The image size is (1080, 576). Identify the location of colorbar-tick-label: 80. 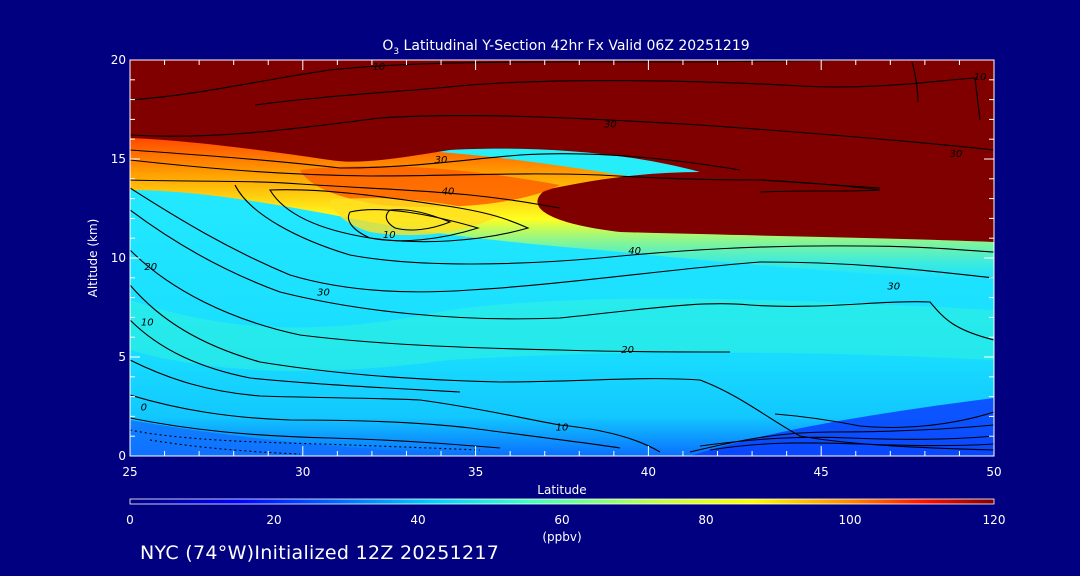
(705, 520).